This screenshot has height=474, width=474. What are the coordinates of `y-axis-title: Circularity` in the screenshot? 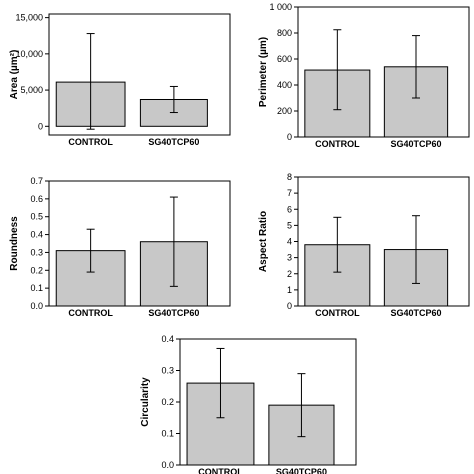 It's located at (145, 402).